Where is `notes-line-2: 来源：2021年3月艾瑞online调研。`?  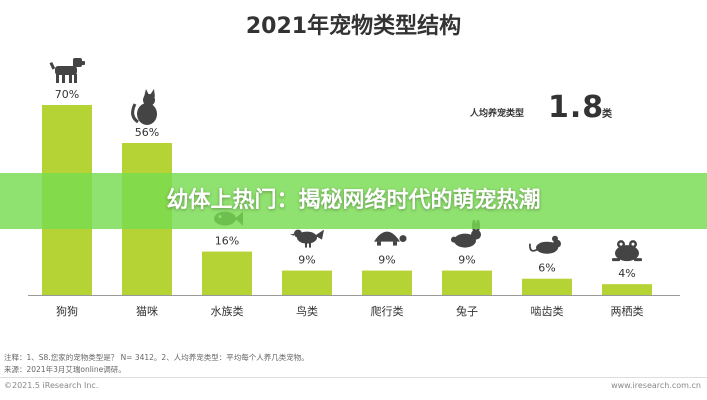 notes-line-2: 来源：2021年3月艾瑞online调研。 is located at coordinates (65, 369).